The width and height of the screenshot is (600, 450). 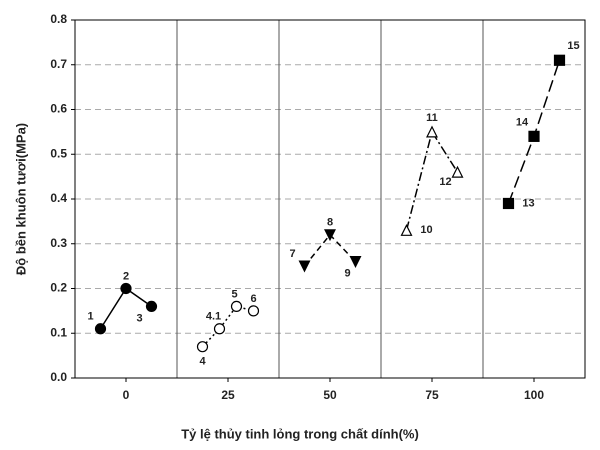 I want to click on point-label: 6, so click(x=253, y=299).